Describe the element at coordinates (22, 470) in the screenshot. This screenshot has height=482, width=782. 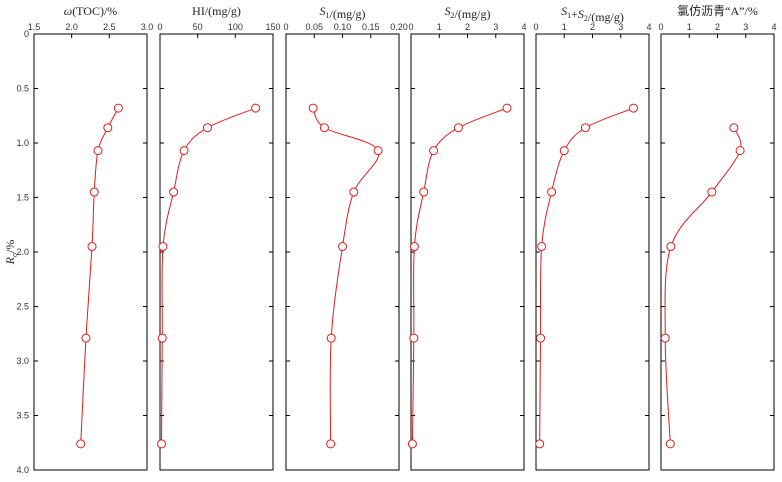
I see `y-tick-label: 4.0` at that location.